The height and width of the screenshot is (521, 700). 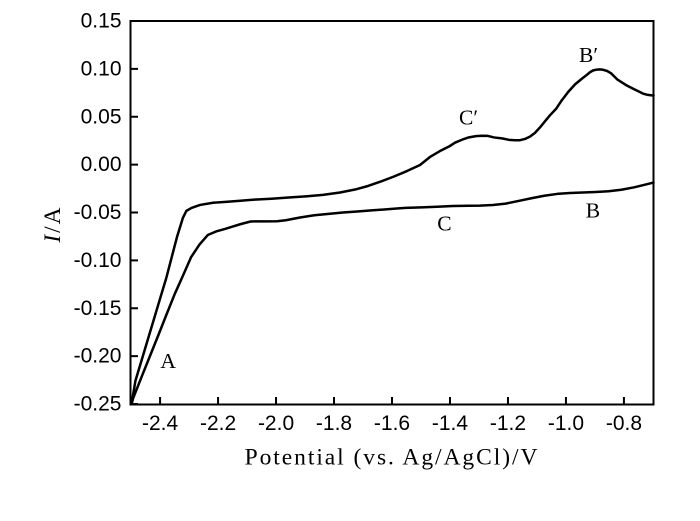 I want to click on y-tick-label: 0.15, so click(x=101, y=21).